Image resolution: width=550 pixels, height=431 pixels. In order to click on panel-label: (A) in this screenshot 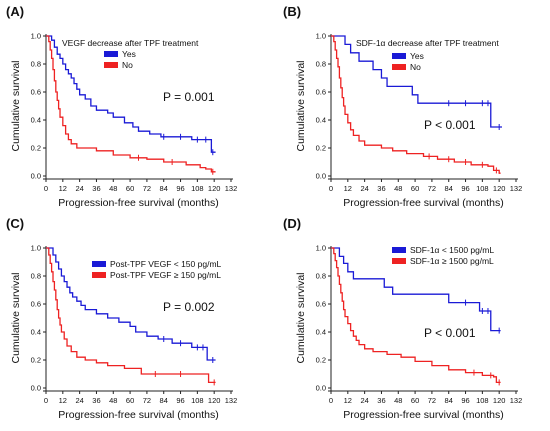, I will do `click(15, 11)`.